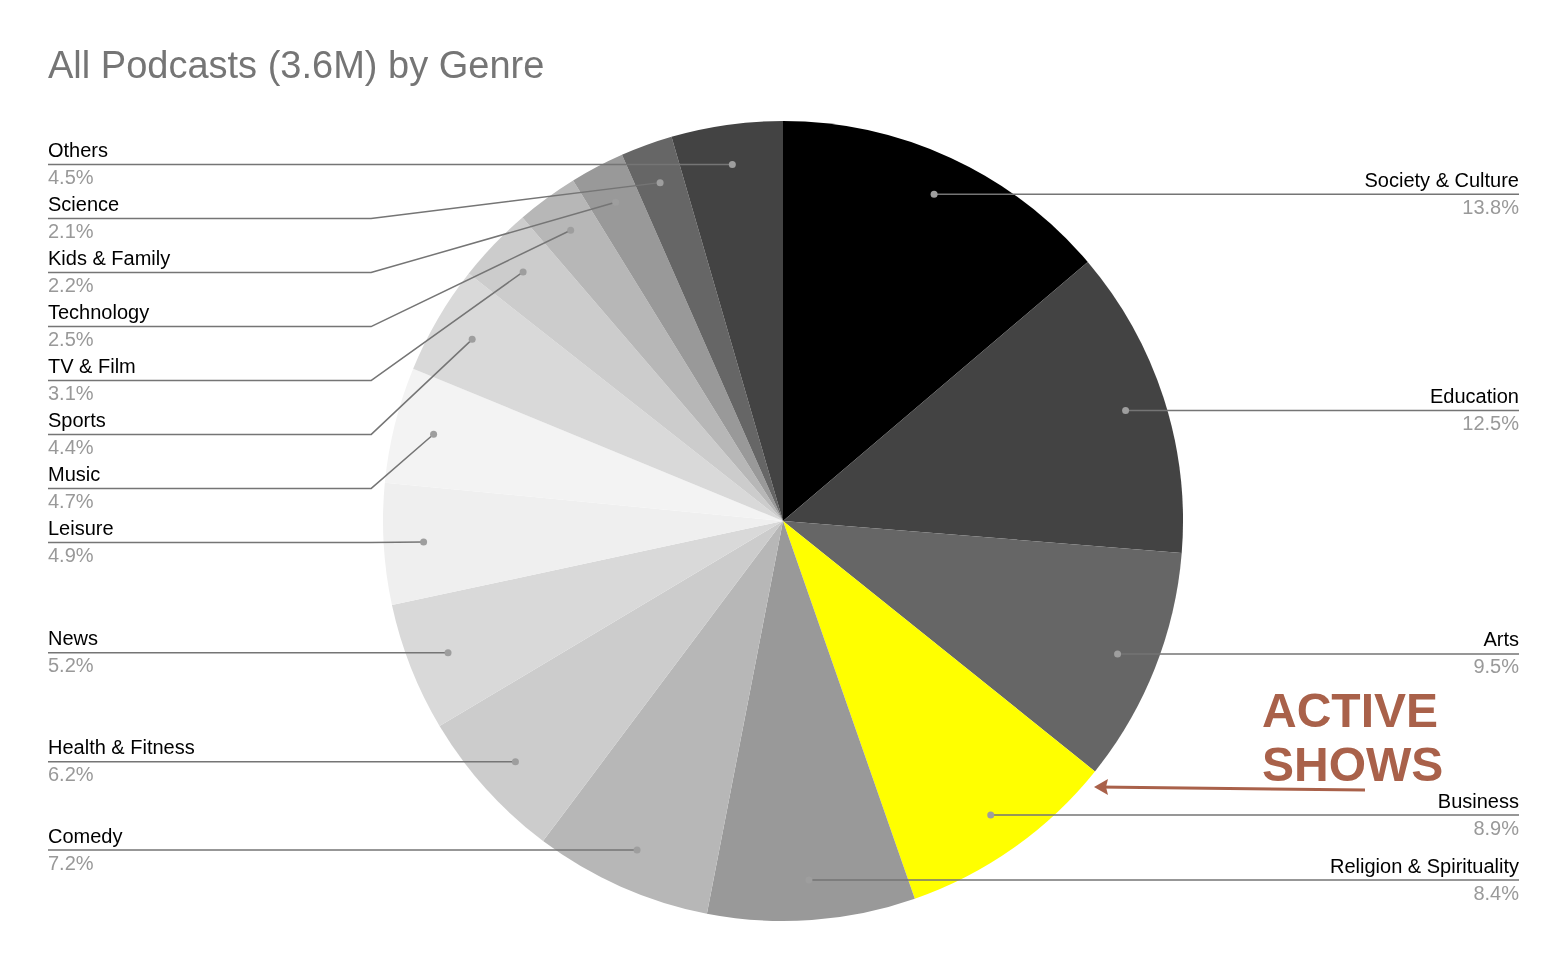 This screenshot has height=970, width=1568. I want to click on data-label: 2.1%, so click(71, 231).